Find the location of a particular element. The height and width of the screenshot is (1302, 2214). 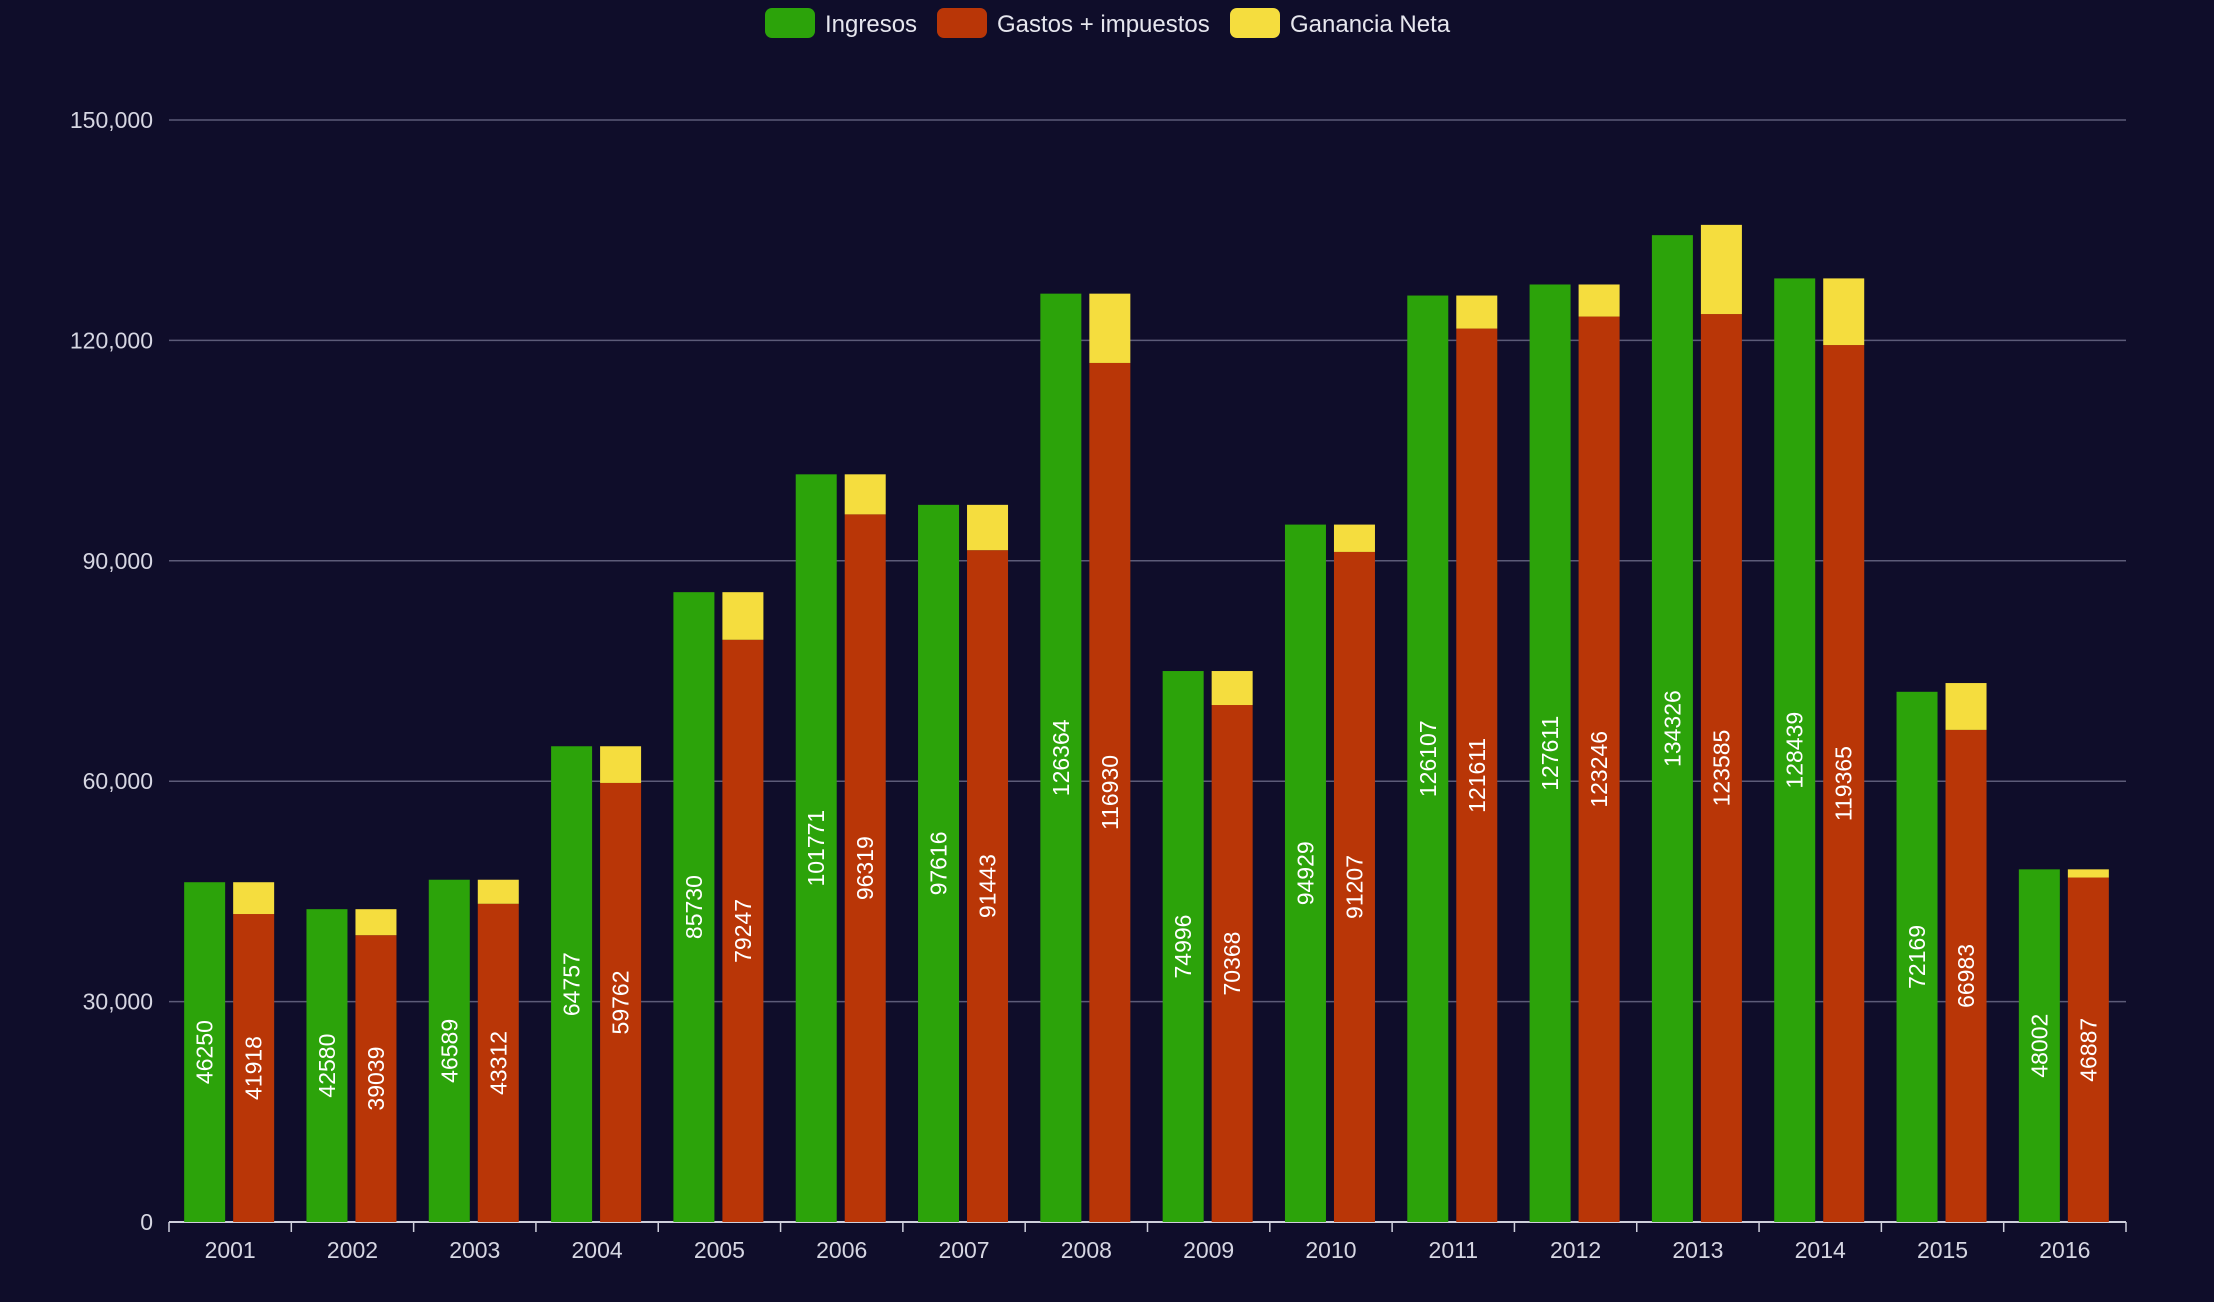

bar-group-2002: 42580 39039 is located at coordinates (351, 1065).